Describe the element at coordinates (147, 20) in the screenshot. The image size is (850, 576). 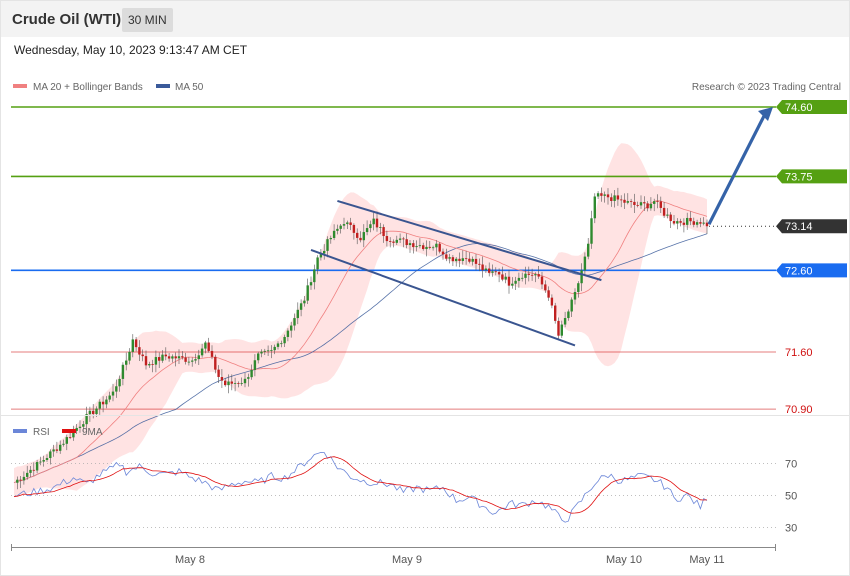
I see `timeframe-badge: 30 MIN` at that location.